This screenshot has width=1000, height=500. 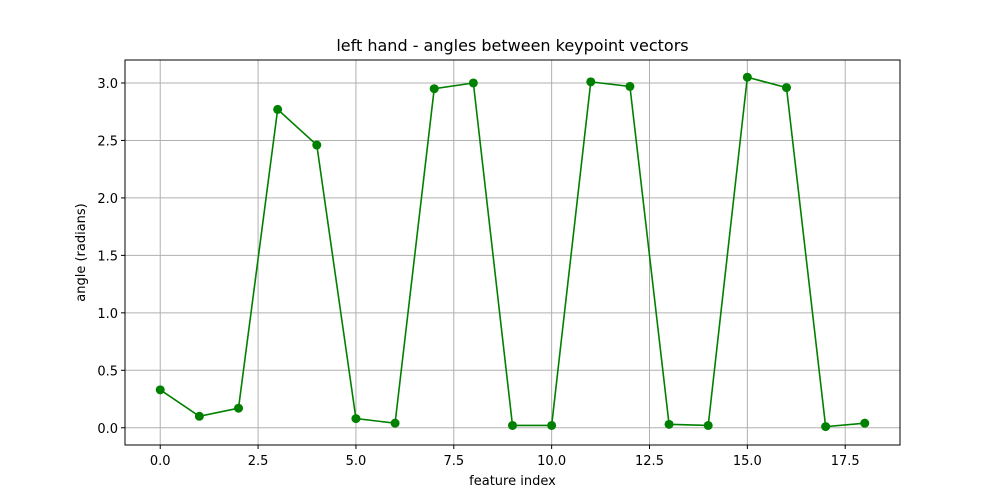 What do you see at coordinates (160, 461) in the screenshot?
I see `x-tick-label: 0.0` at bounding box center [160, 461].